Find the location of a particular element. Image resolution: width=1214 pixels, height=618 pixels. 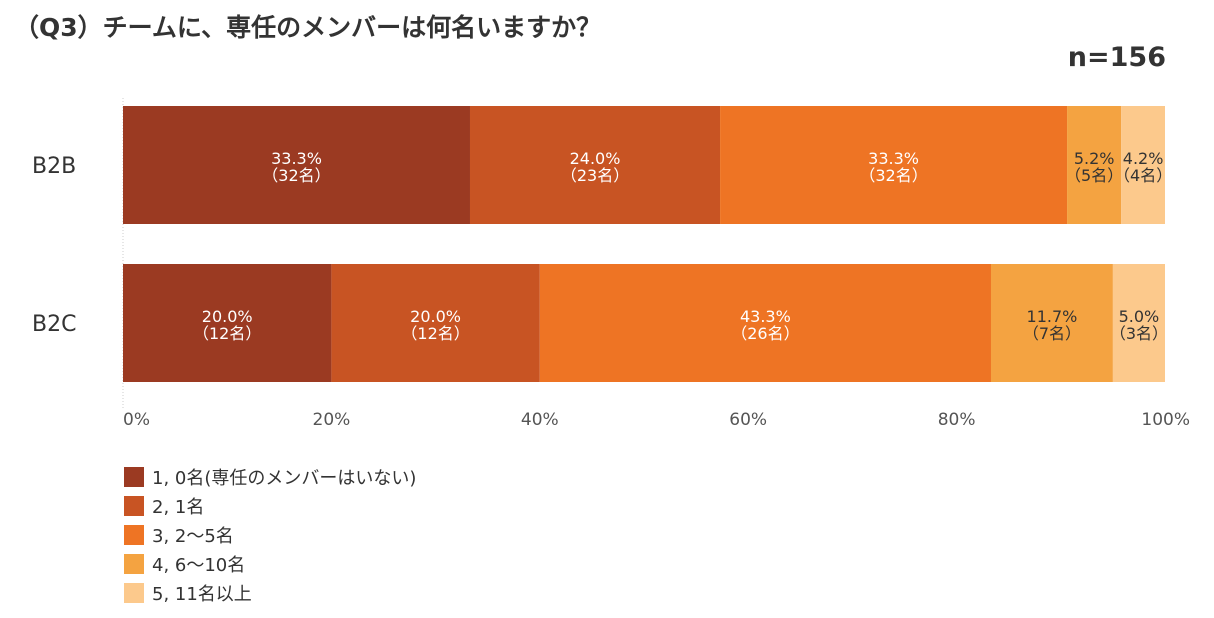

x-tick-label: 100% is located at coordinates (1165, 420).